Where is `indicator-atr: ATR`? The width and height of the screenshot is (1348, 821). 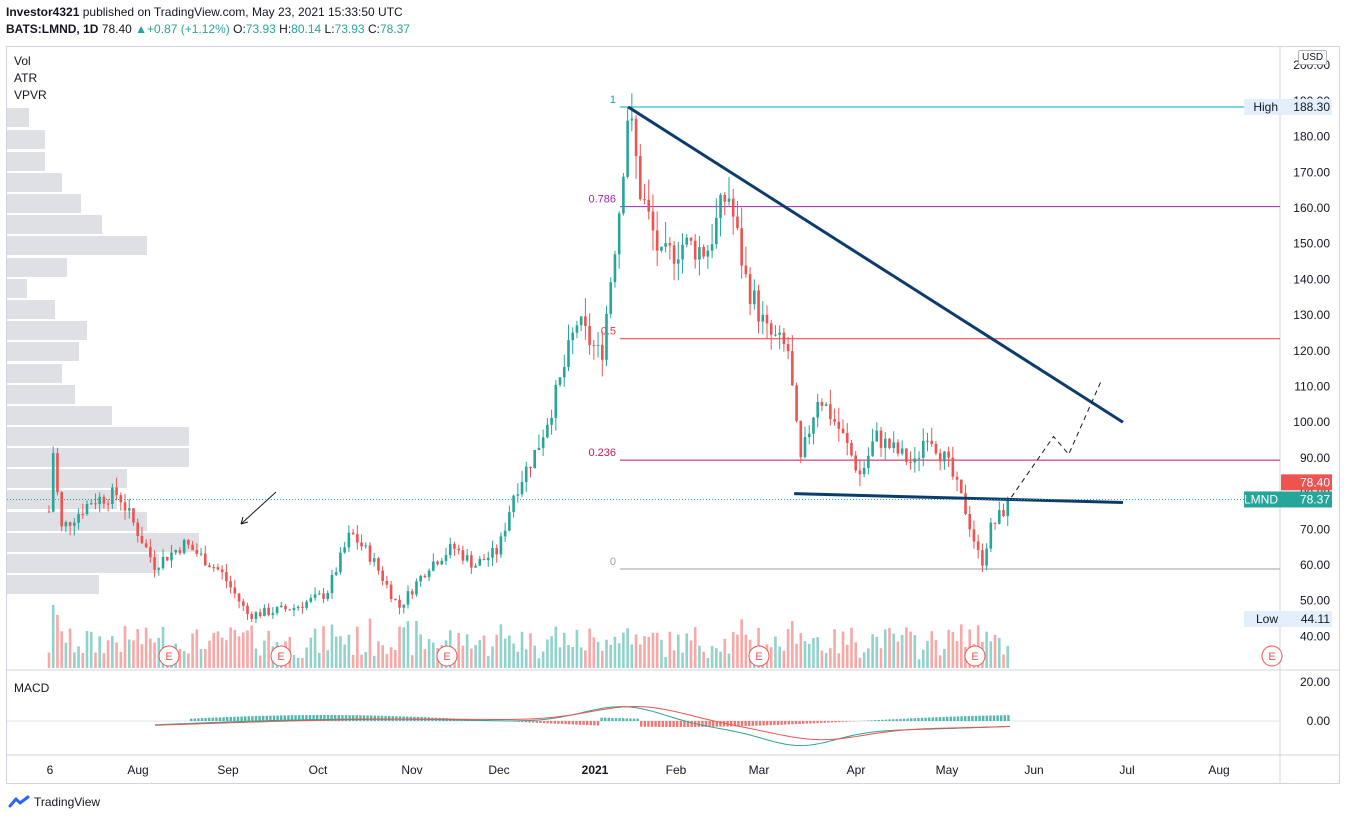 indicator-atr: ATR is located at coordinates (26, 78).